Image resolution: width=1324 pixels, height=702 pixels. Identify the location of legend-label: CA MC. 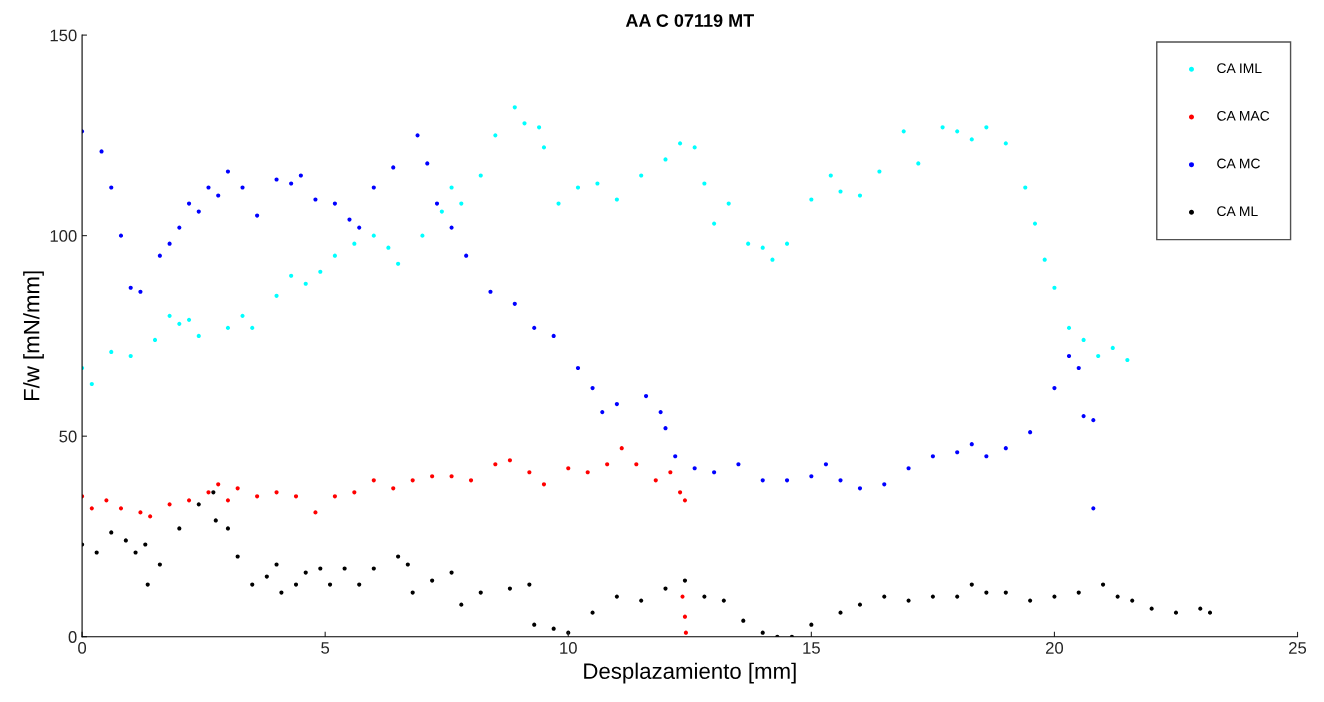
(1238, 163).